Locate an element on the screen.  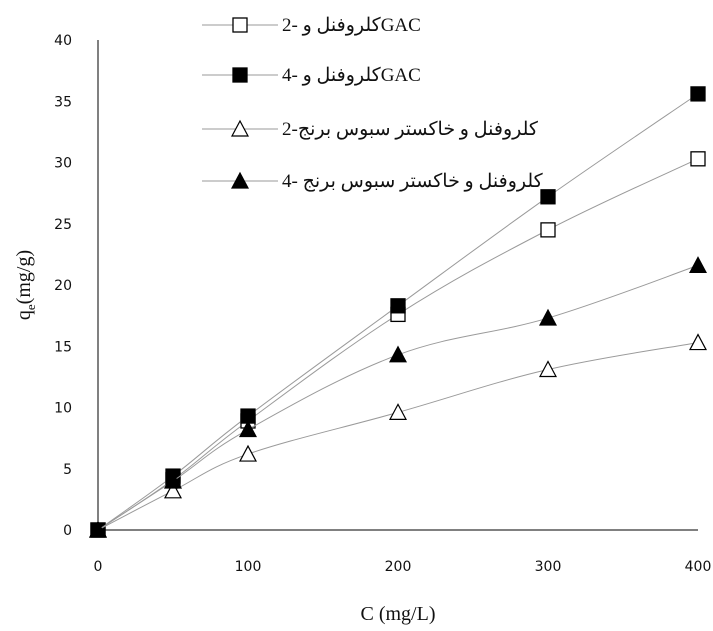
y-axis-title-sub: e is located at coordinates (30, 307).